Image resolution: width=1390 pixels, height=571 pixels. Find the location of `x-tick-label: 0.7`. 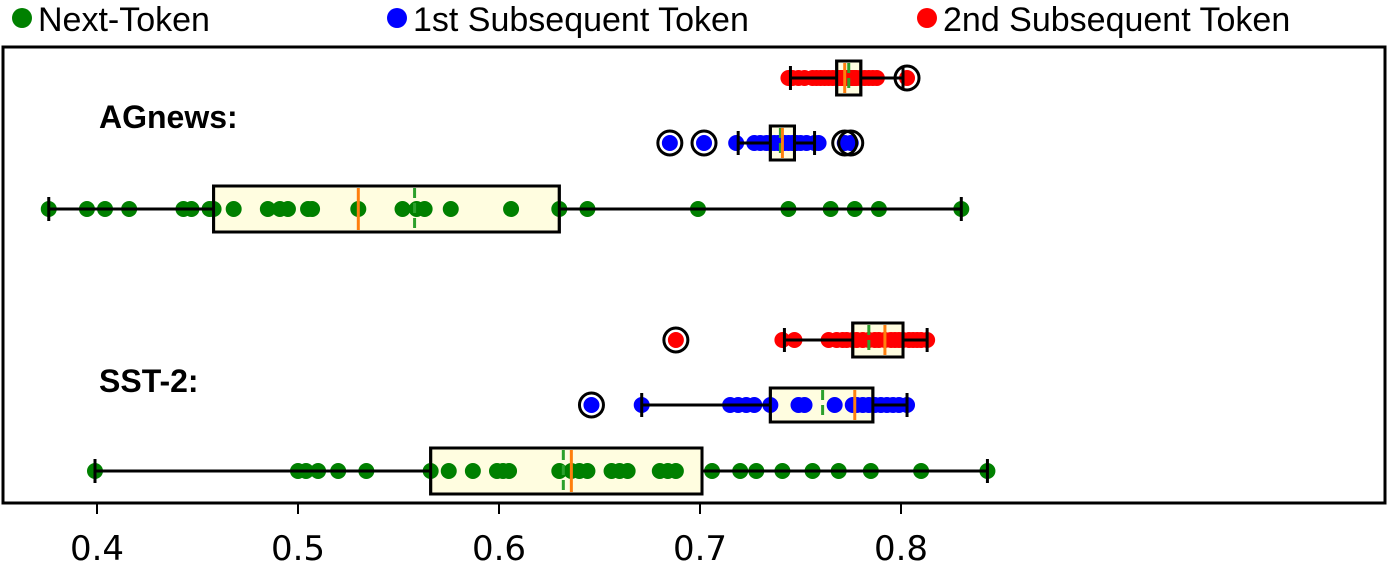

x-tick-label: 0.7 is located at coordinates (700, 549).